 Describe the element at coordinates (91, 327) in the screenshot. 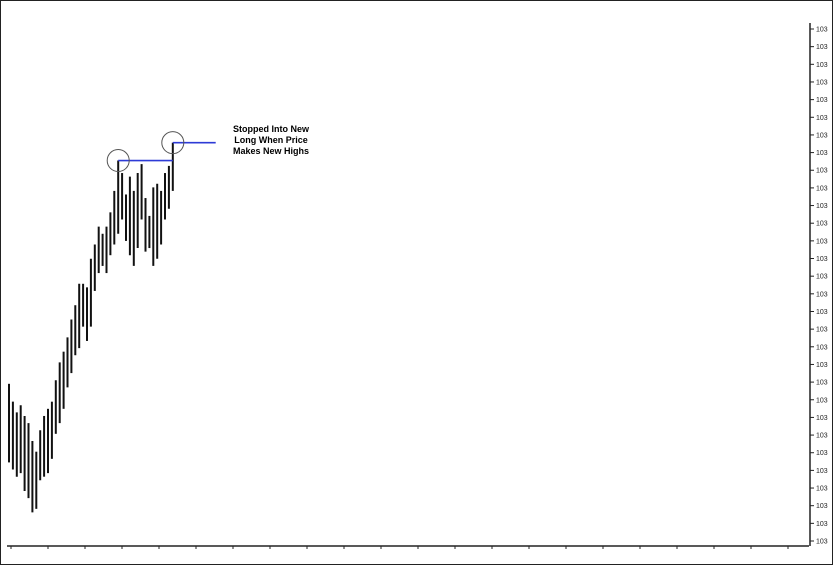

I see `price-bars` at that location.